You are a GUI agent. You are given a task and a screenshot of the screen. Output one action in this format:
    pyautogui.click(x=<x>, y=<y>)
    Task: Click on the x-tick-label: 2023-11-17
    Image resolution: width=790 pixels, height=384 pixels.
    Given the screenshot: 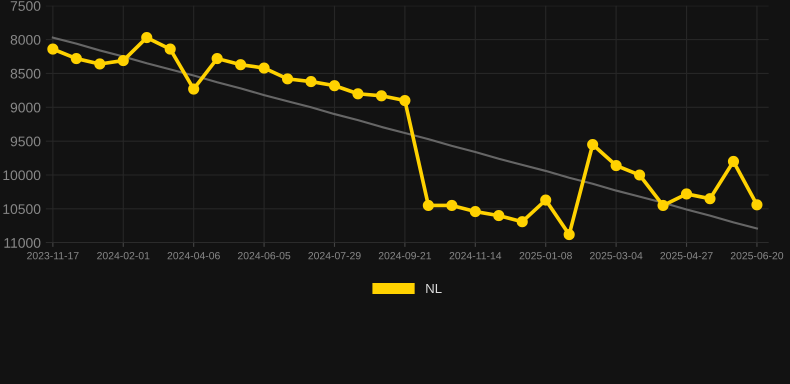 What is the action you would take?
    pyautogui.click(x=53, y=256)
    